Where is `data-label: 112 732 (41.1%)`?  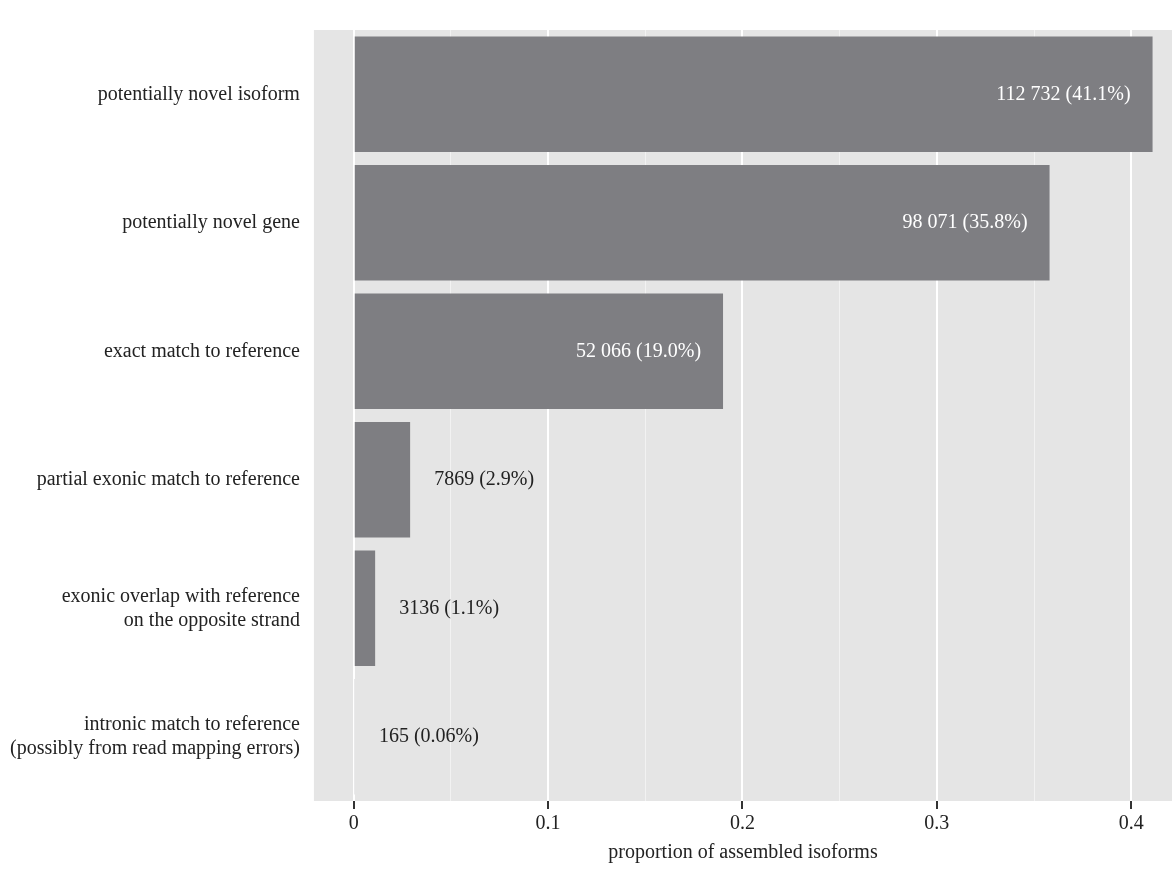
data-label: 112 732 (41.1%) is located at coordinates (1063, 93).